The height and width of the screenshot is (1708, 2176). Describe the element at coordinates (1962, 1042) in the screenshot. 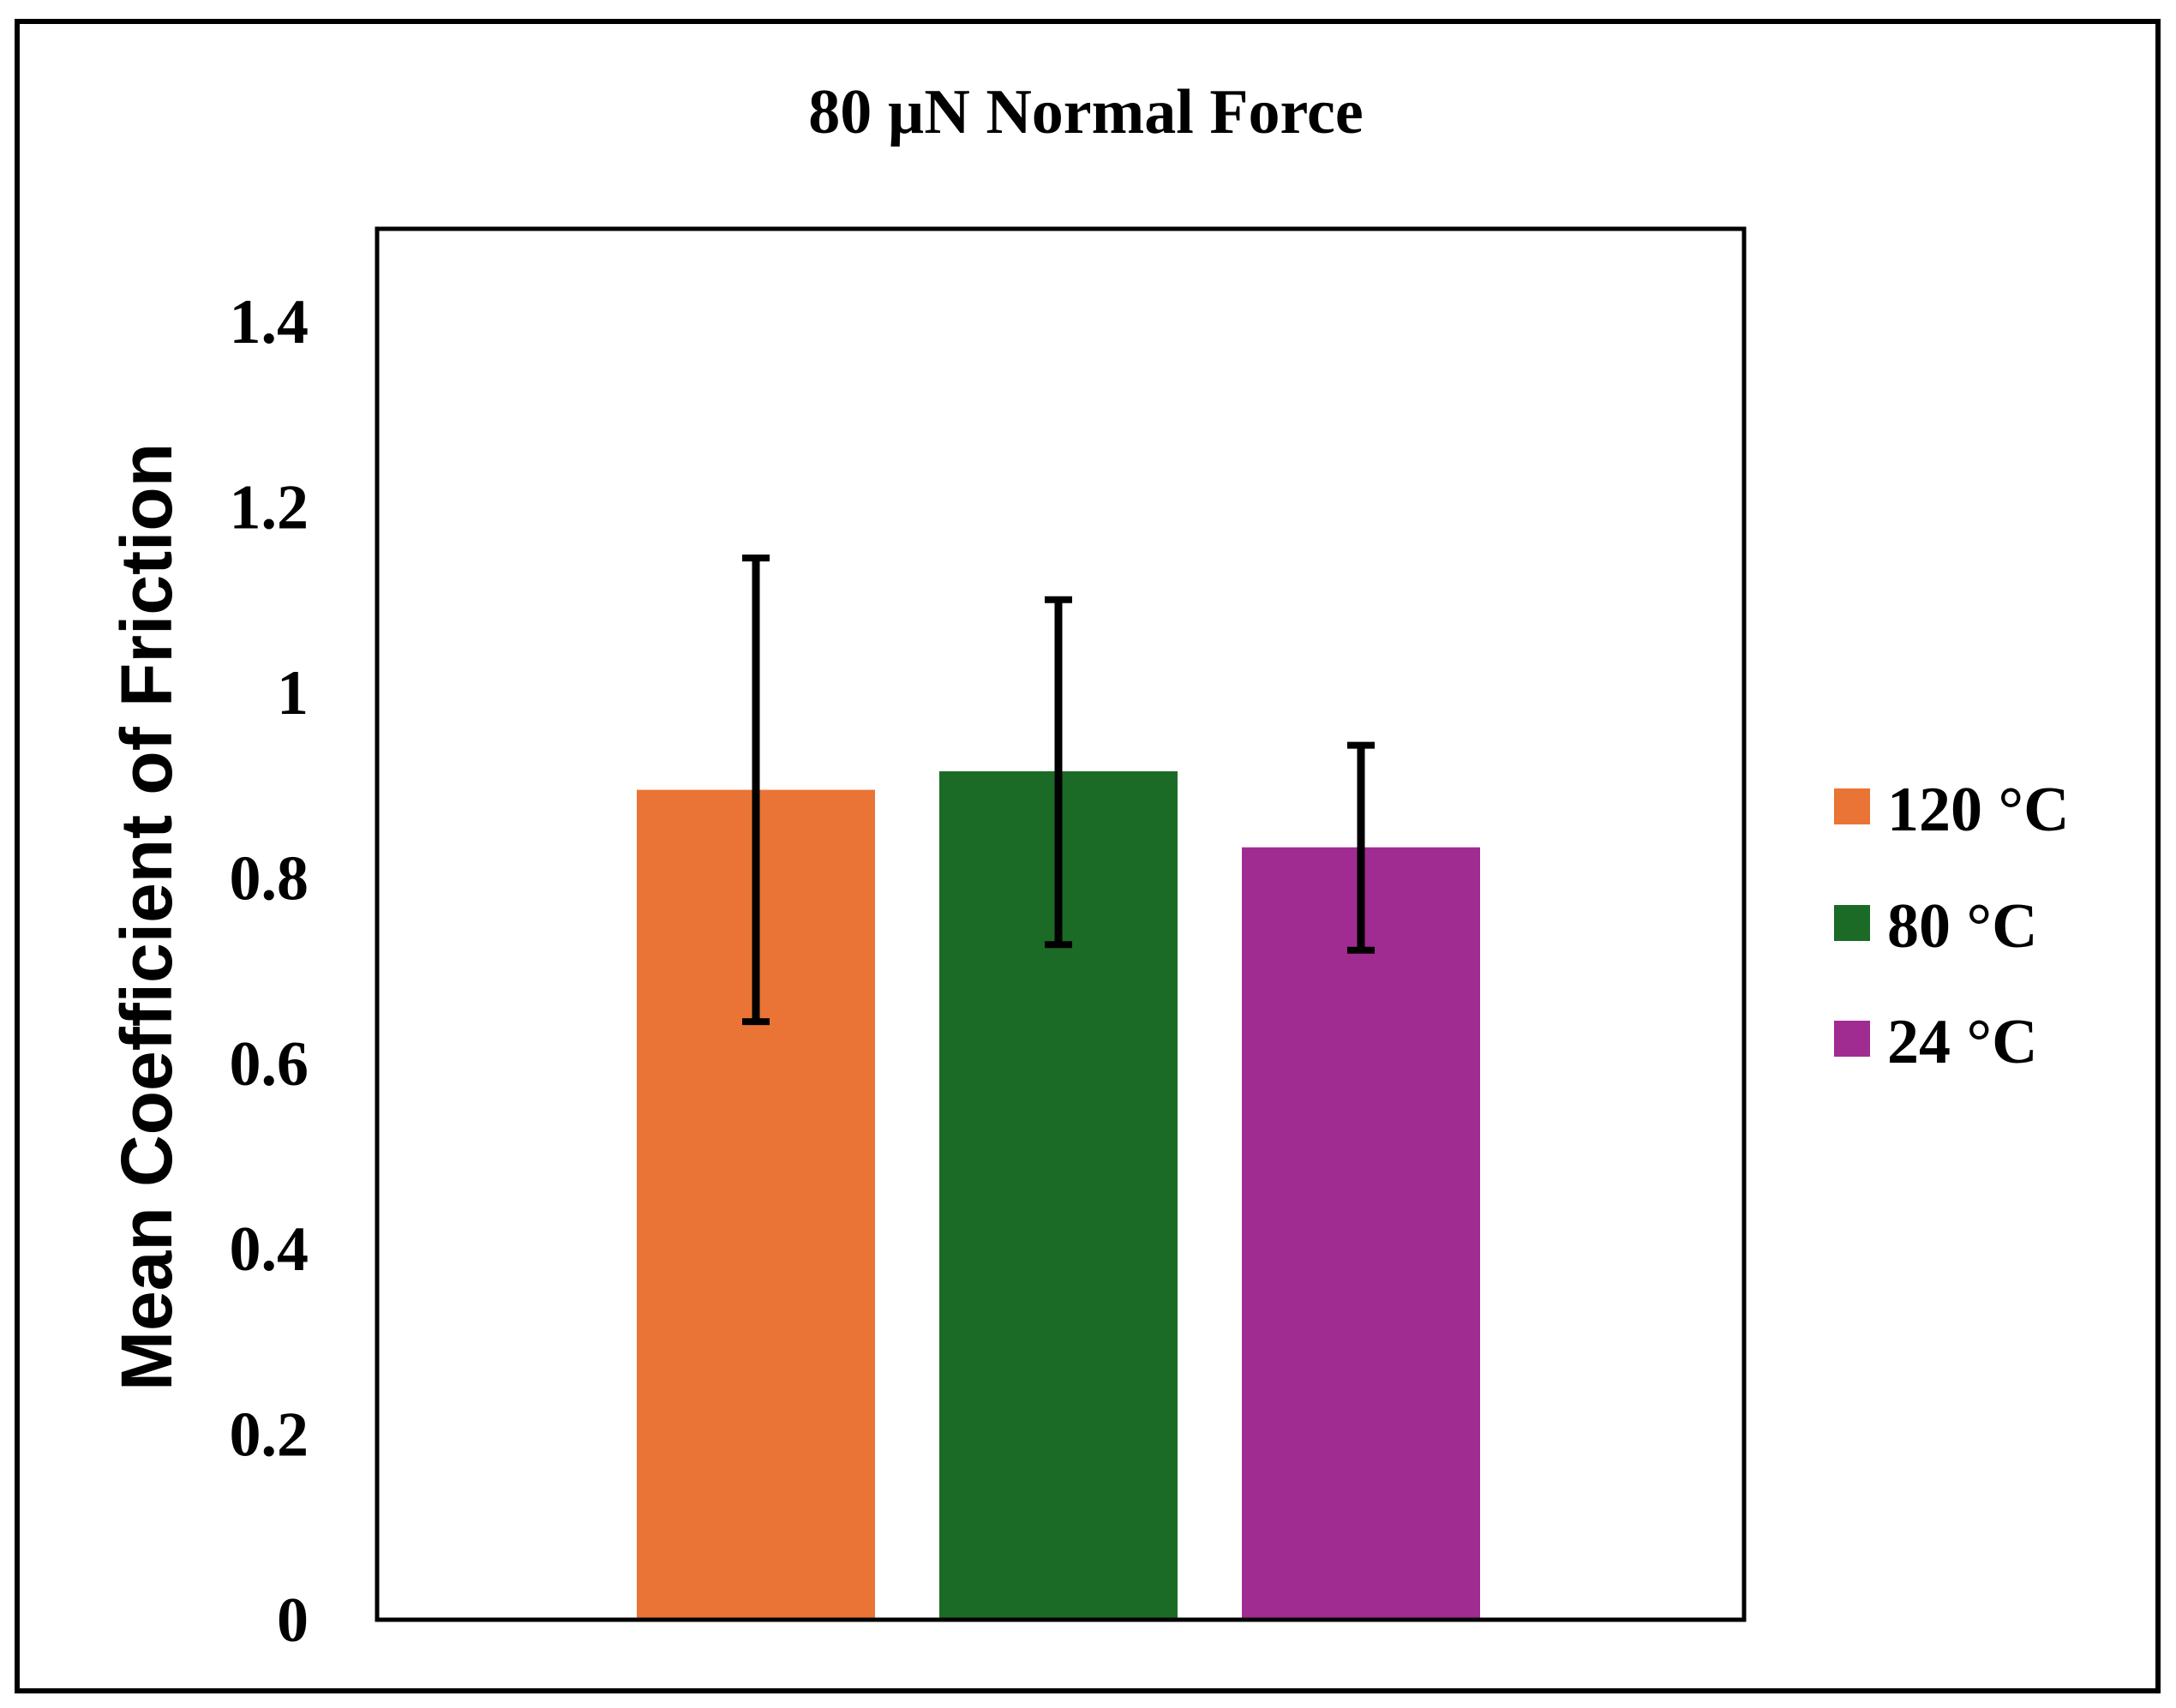

I see `legend-label: 24 °C` at that location.